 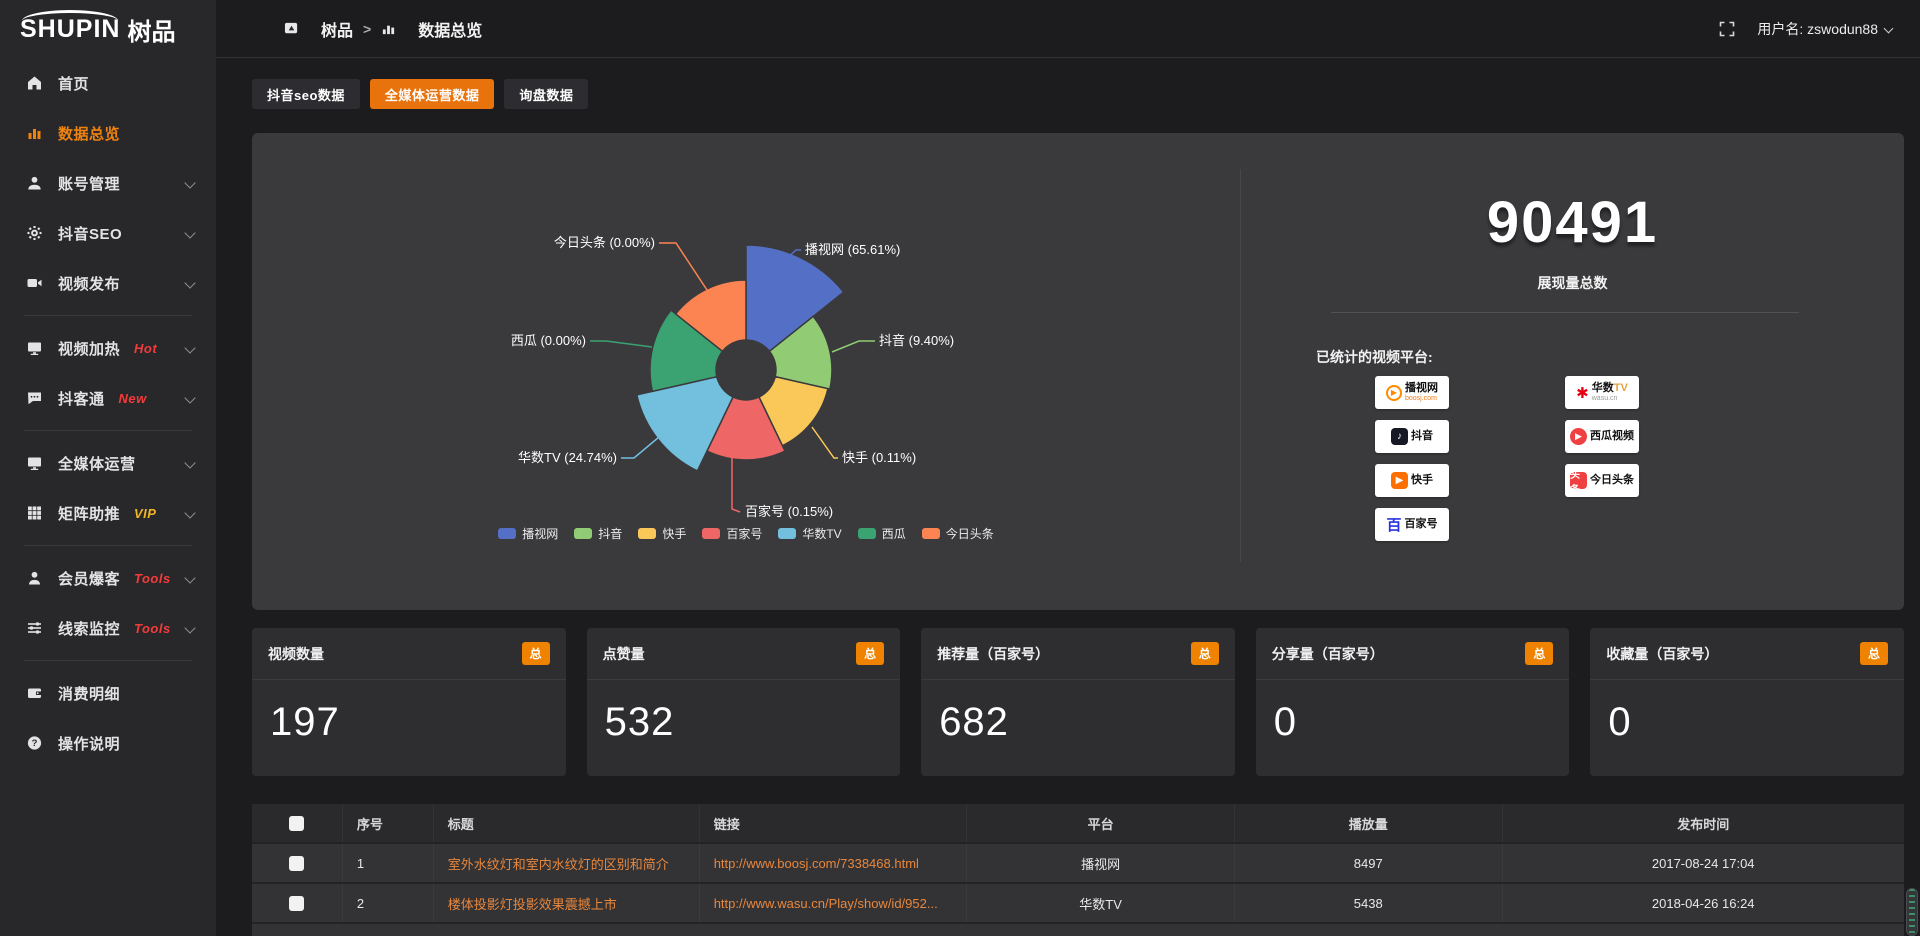 I want to click on tab-douyin-seo-data: 抖音seo数据, so click(x=306, y=94).